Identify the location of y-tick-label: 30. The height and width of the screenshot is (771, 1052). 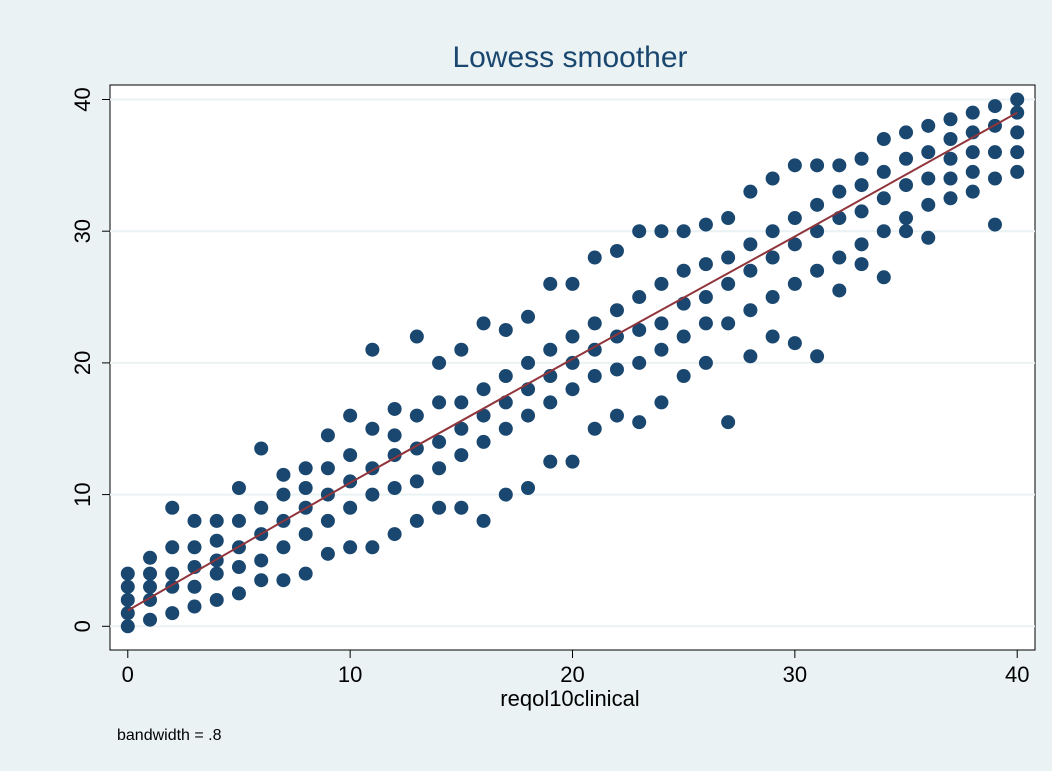
(82, 231).